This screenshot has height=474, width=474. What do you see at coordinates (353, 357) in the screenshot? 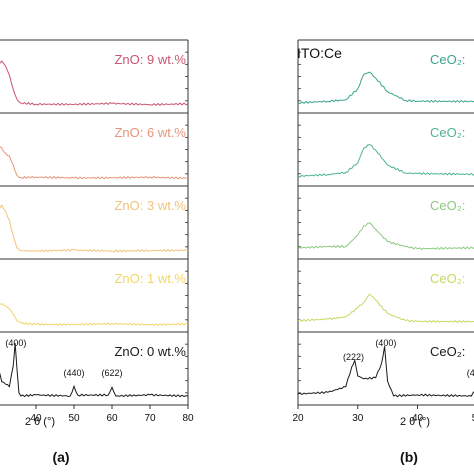
I see `peak-label: (222)` at bounding box center [353, 357].